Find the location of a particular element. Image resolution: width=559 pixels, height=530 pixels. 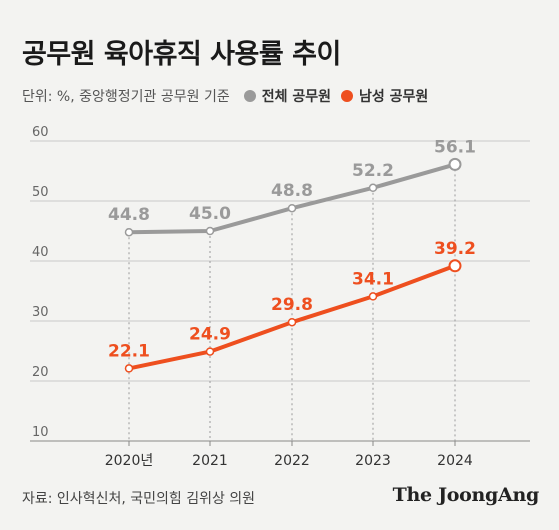

y-tick-label: 50 is located at coordinates (40, 192).